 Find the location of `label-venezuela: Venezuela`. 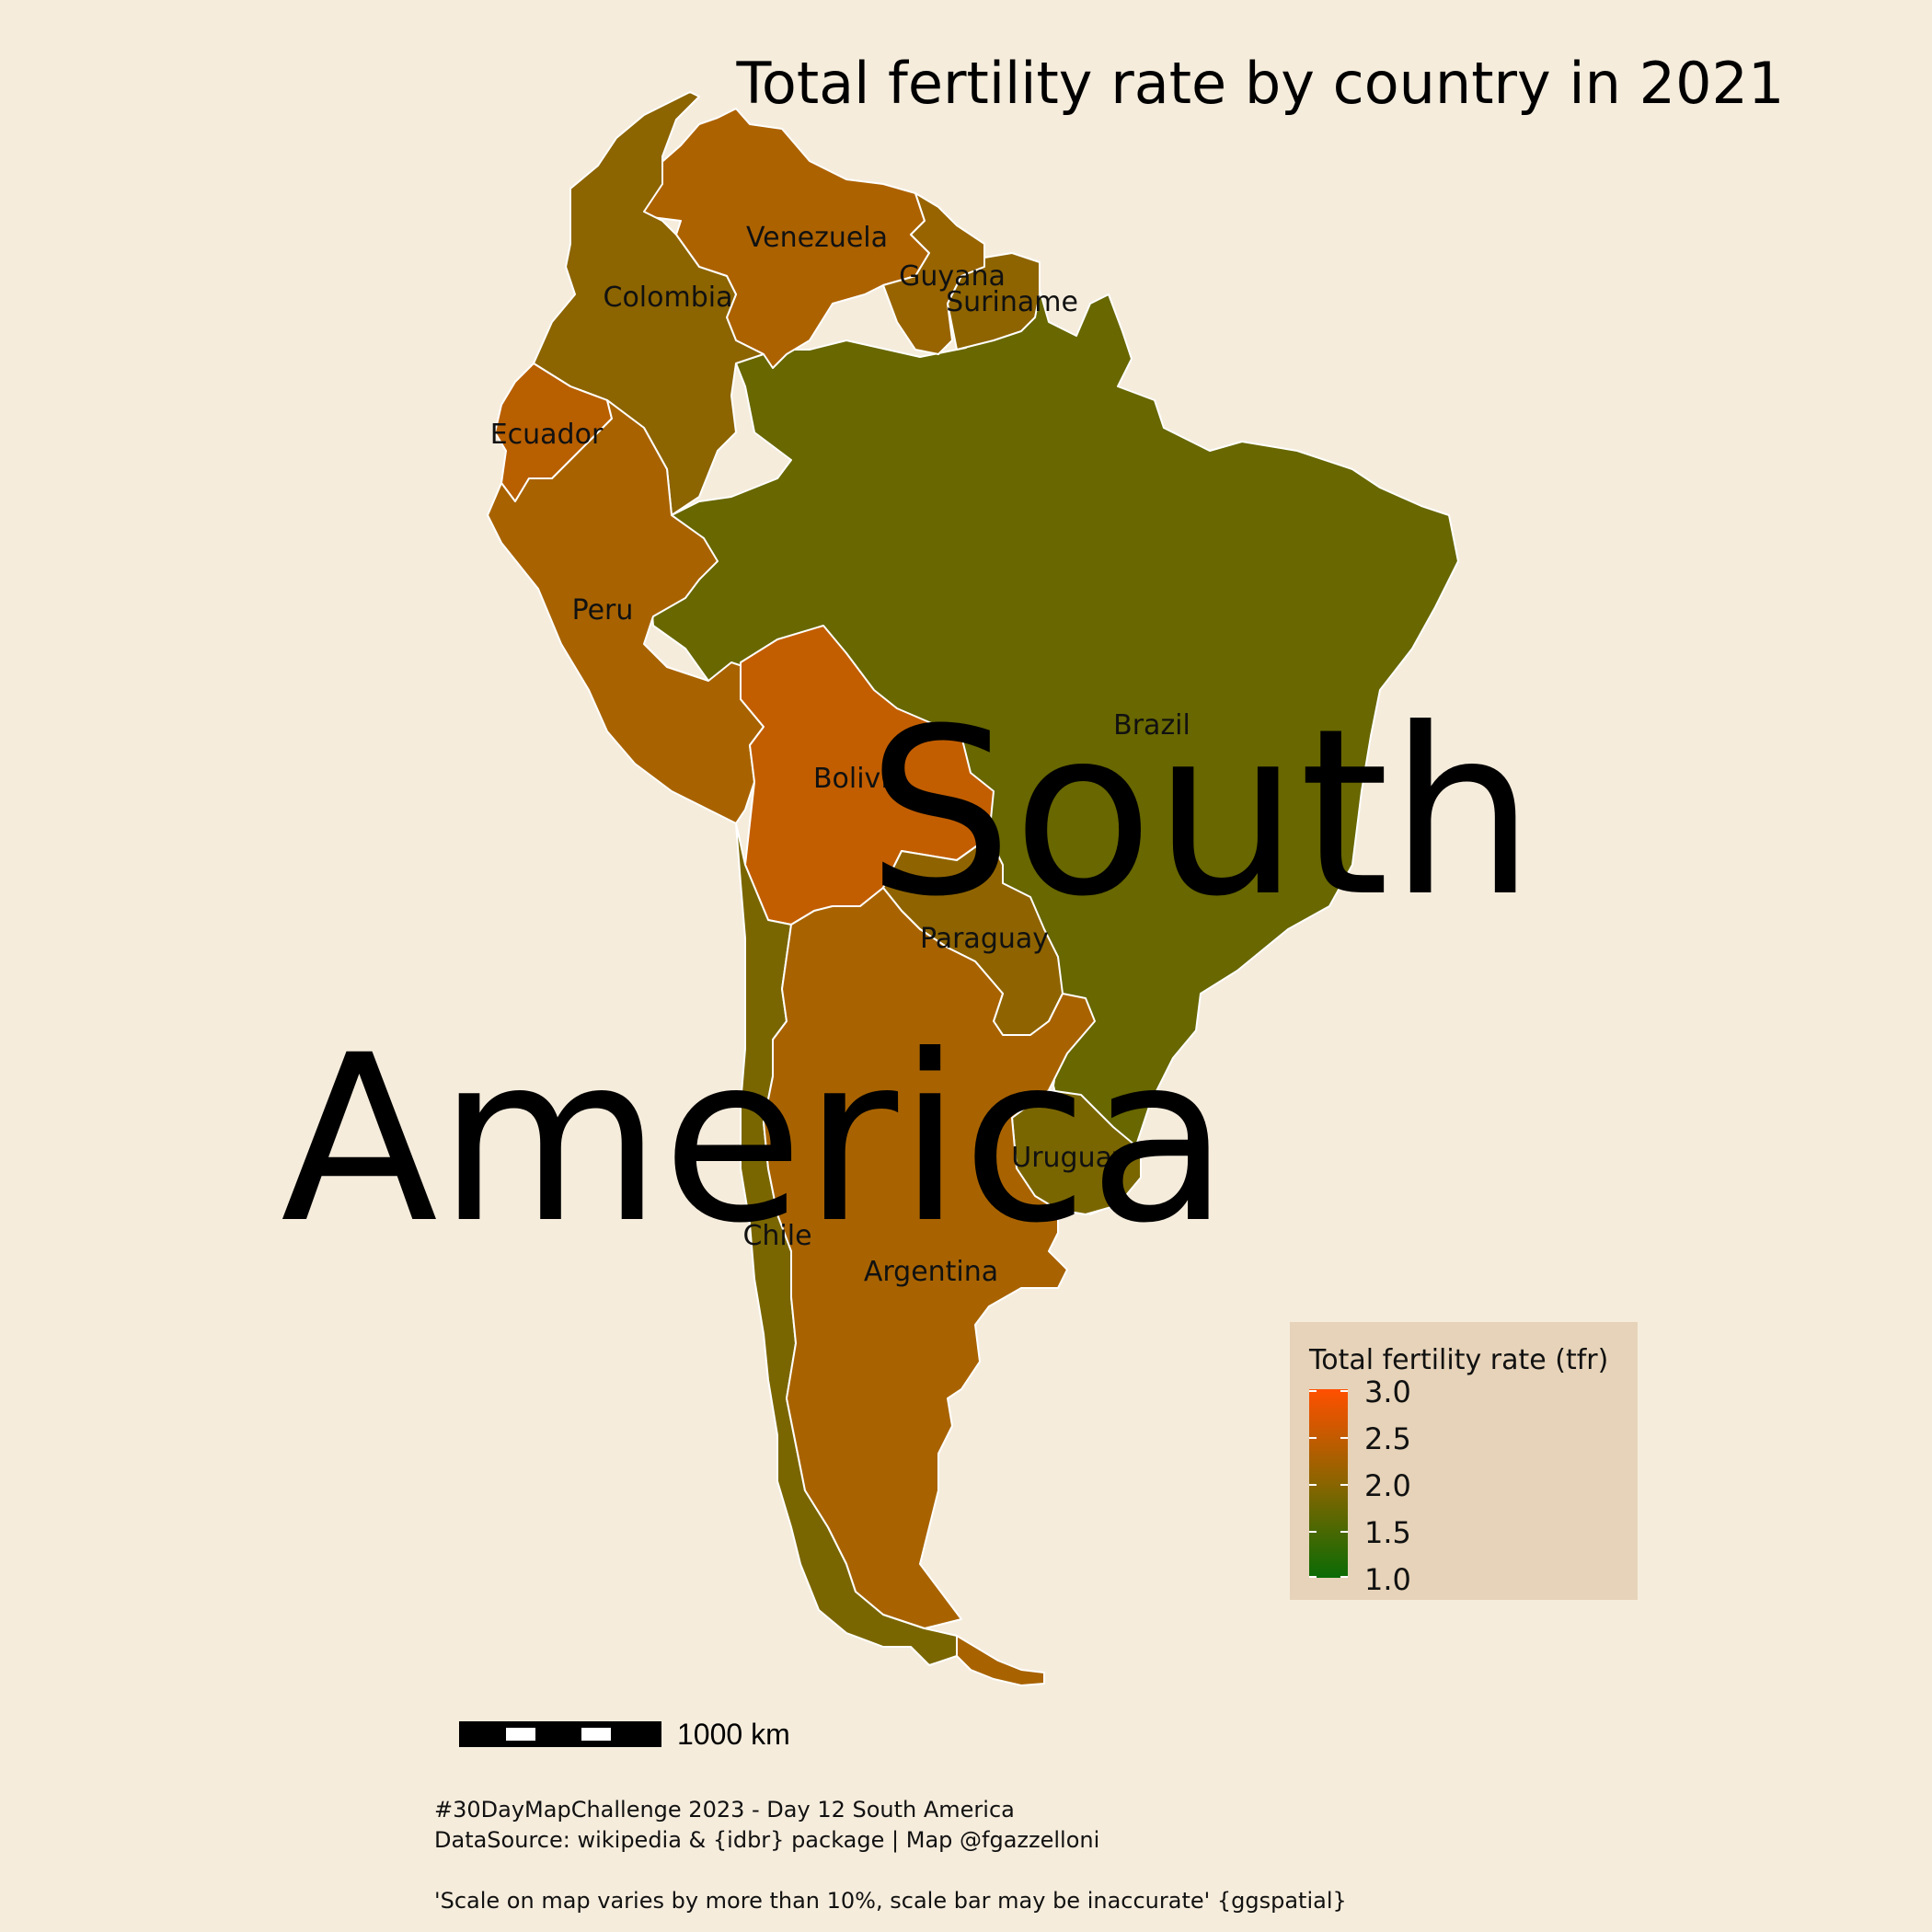

label-venezuela: Venezuela is located at coordinates (817, 238).